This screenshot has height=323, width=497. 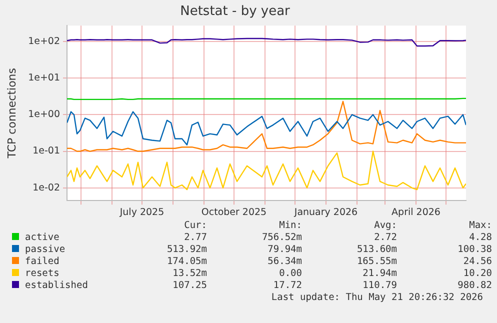 I want to click on text: 2.72, so click(x=385, y=238).